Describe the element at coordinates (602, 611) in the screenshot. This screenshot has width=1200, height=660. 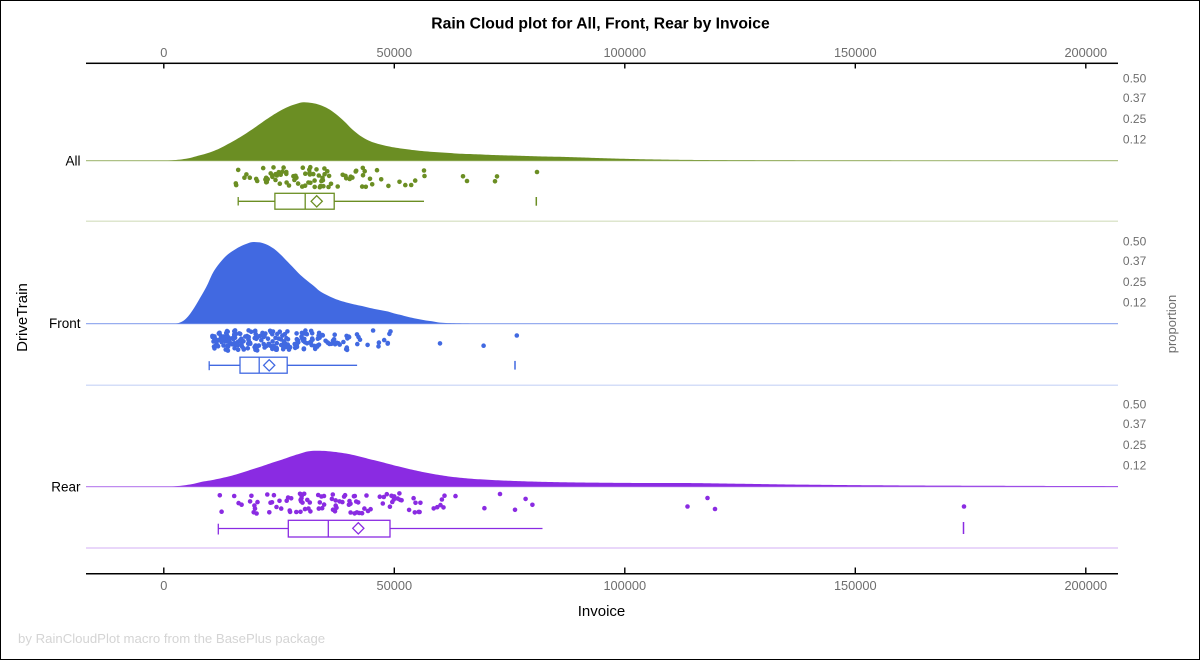
I see `svg-text: Invoice` at that location.